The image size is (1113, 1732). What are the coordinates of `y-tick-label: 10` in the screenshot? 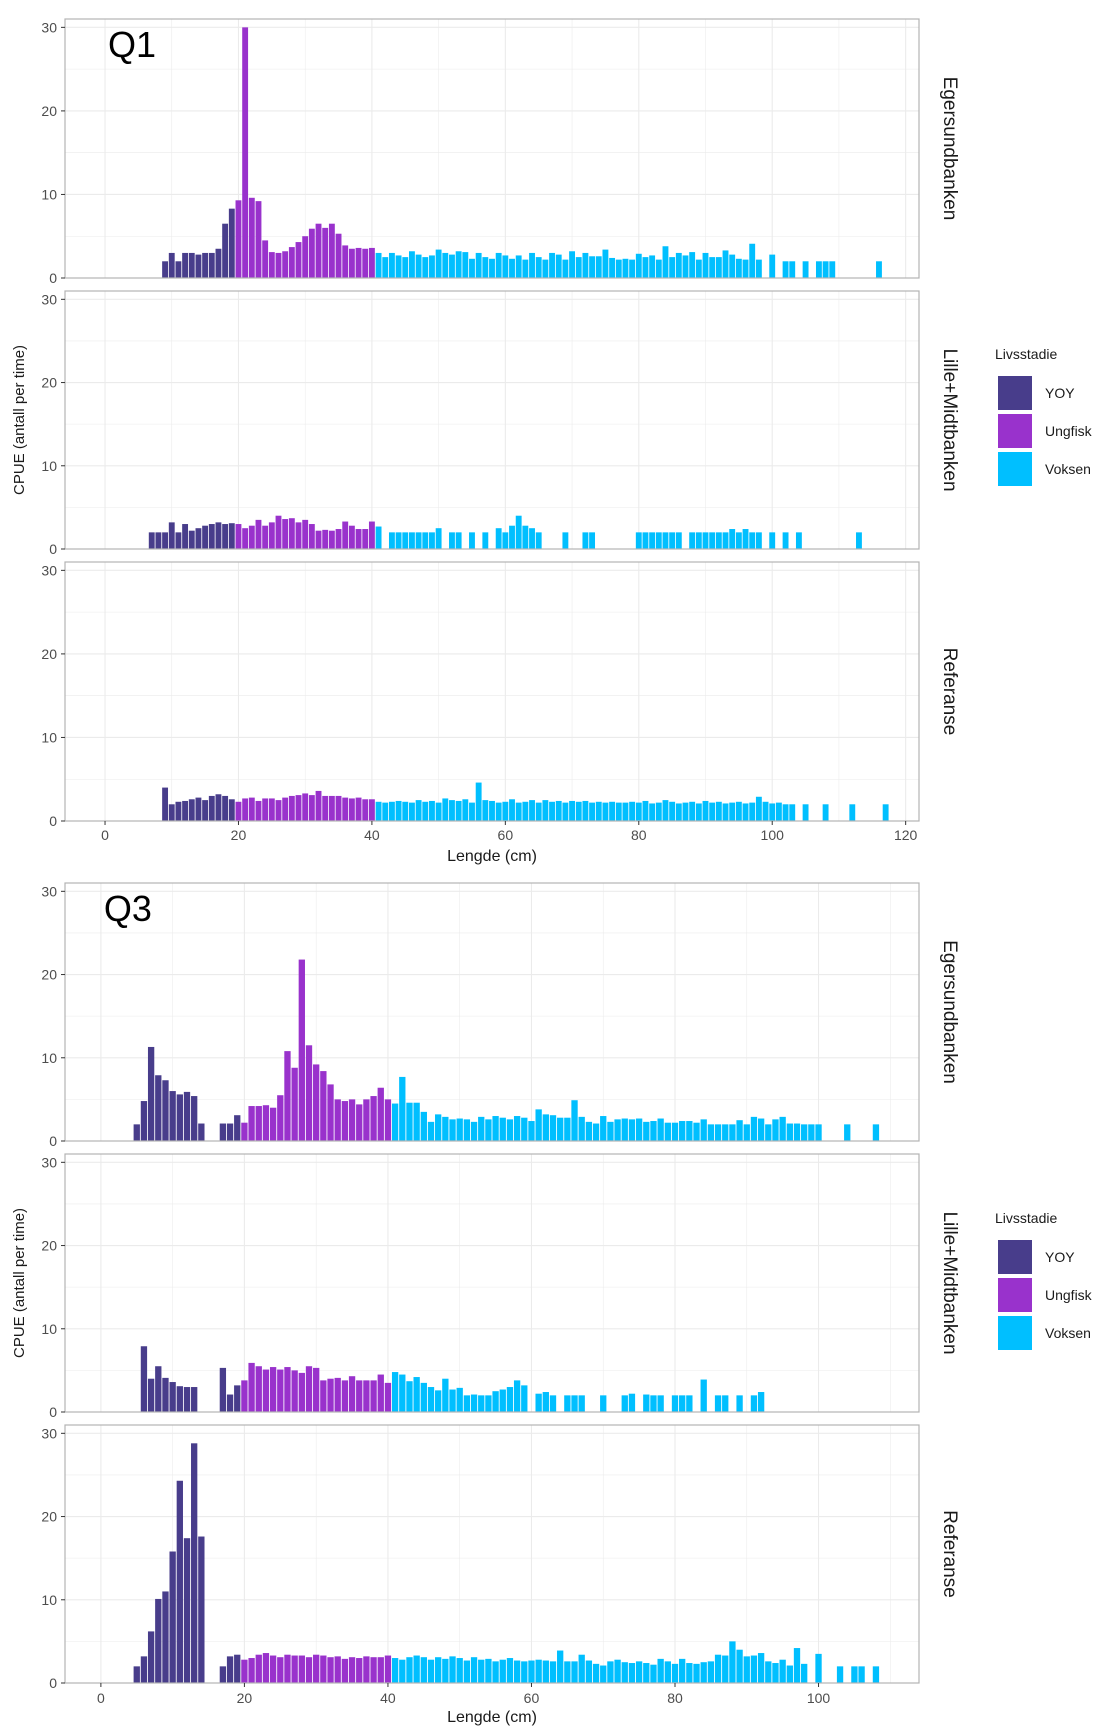 It's located at (49, 1058).